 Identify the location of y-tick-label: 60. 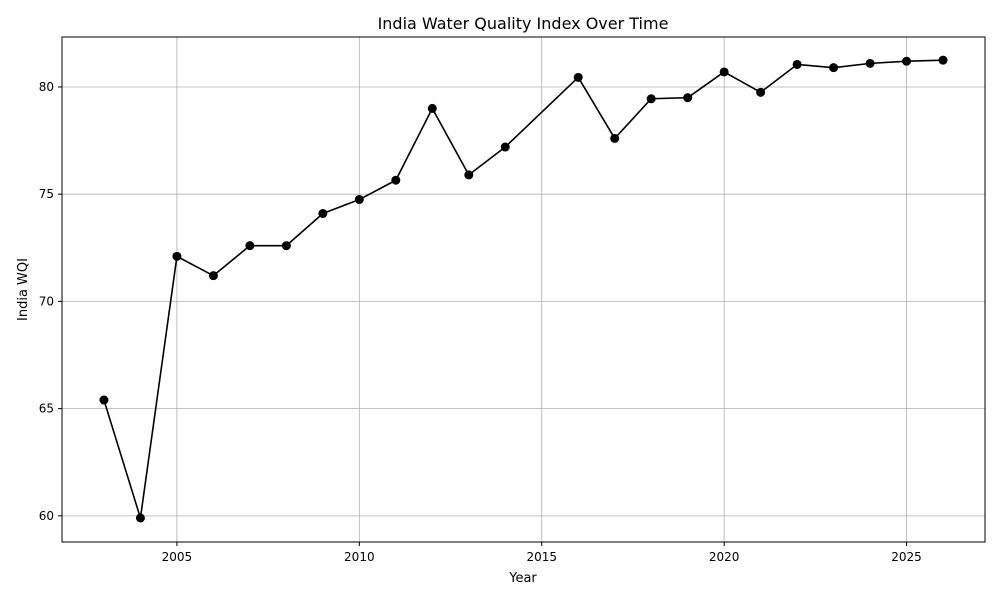
(46, 516).